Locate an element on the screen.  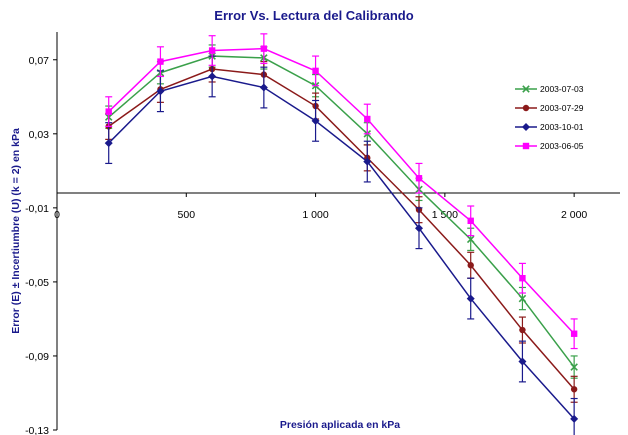
x-tick-label: 500 is located at coordinates (187, 215).